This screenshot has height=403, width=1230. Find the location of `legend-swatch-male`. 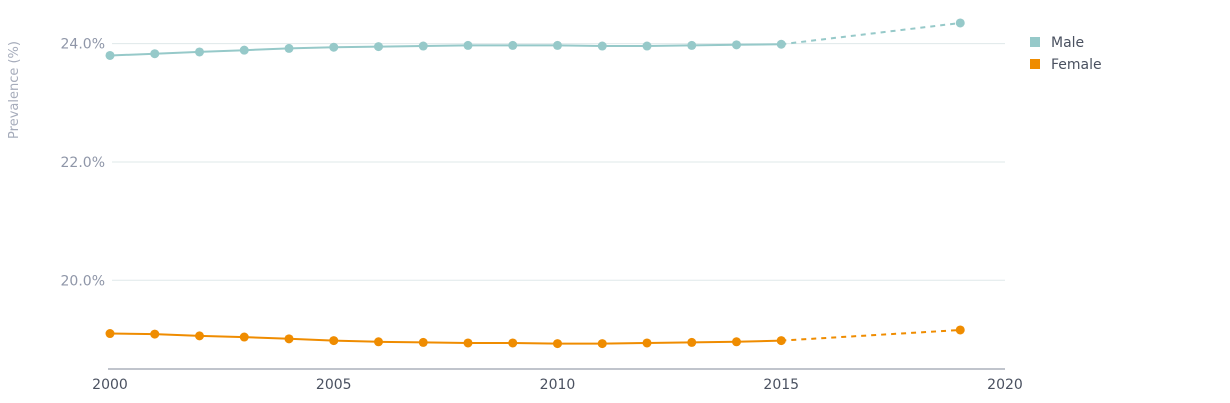

legend-swatch-male is located at coordinates (1035, 42).